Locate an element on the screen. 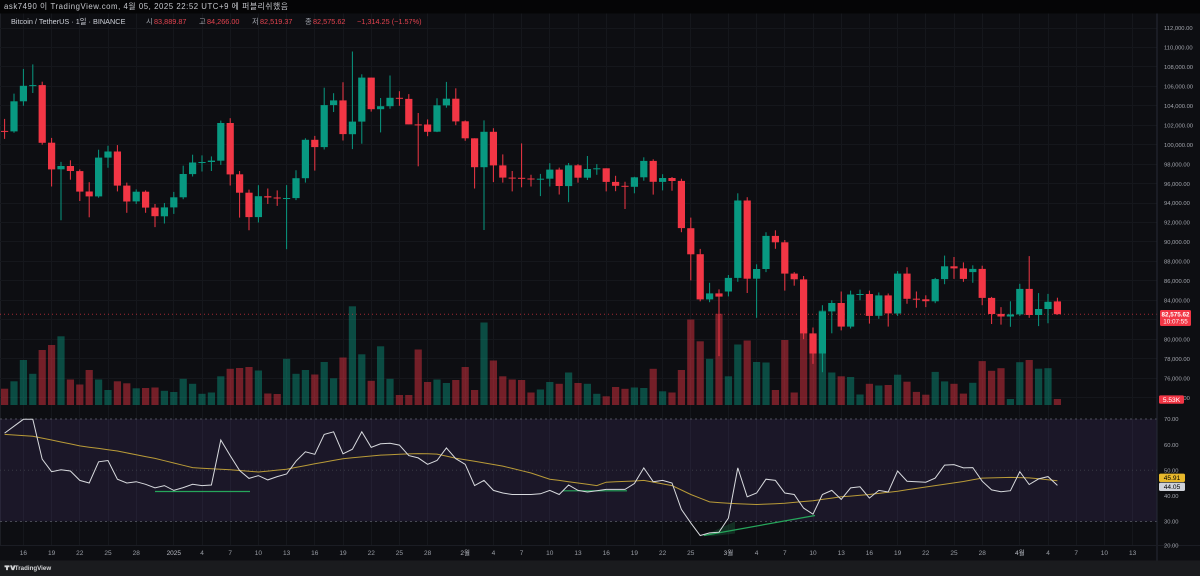  svg-text: 2월 is located at coordinates (465, 552).